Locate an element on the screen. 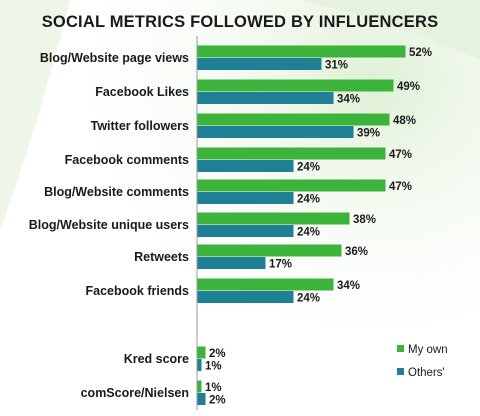  legend-label: Others' is located at coordinates (426, 373).